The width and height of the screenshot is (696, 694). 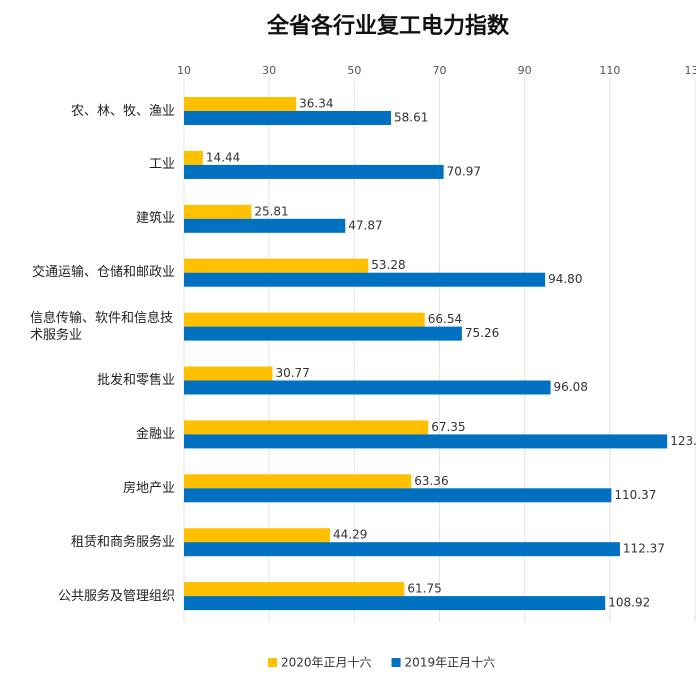 I want to click on y-tick-label: 公共服务及管理组织, so click(x=116, y=596).